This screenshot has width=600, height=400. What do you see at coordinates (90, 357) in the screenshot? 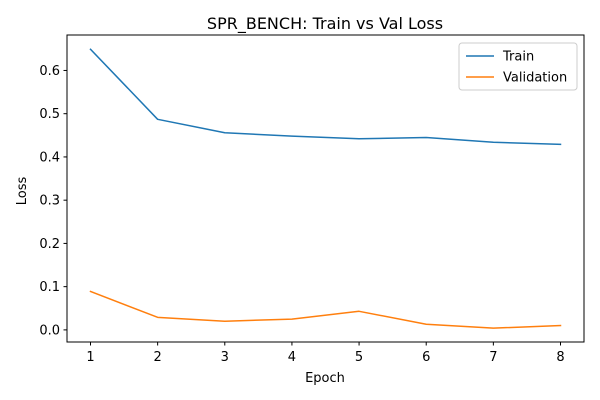
I see `x-tick-label: 1` at bounding box center [90, 357].